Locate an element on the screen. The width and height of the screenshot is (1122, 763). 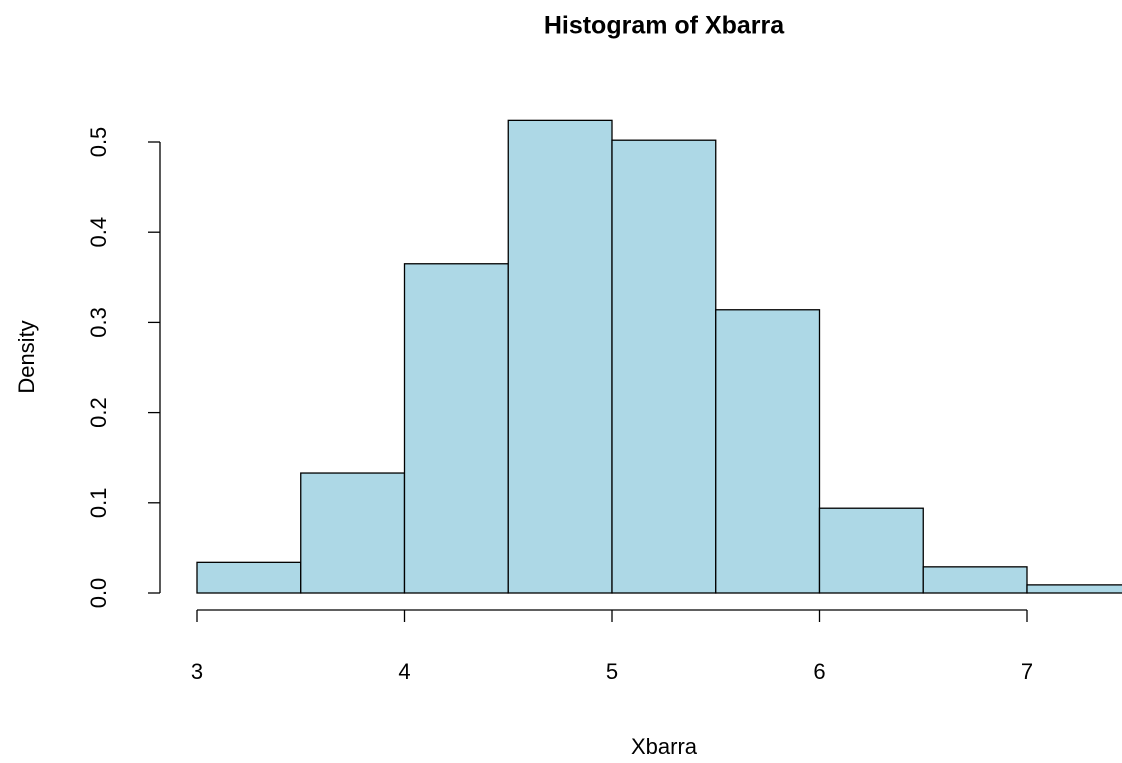
x-tick-label: 4 is located at coordinates (404, 671).